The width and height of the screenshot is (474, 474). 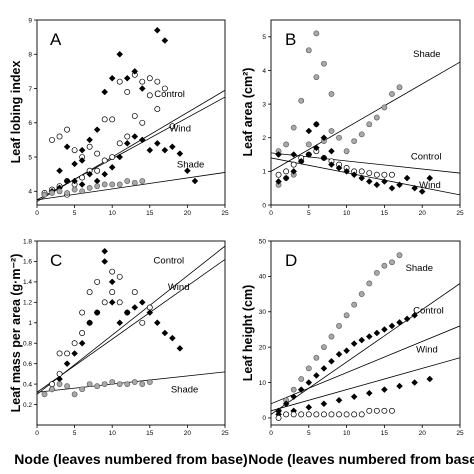 I want to click on y-tick-label: 1.6, so click(x=27, y=262).